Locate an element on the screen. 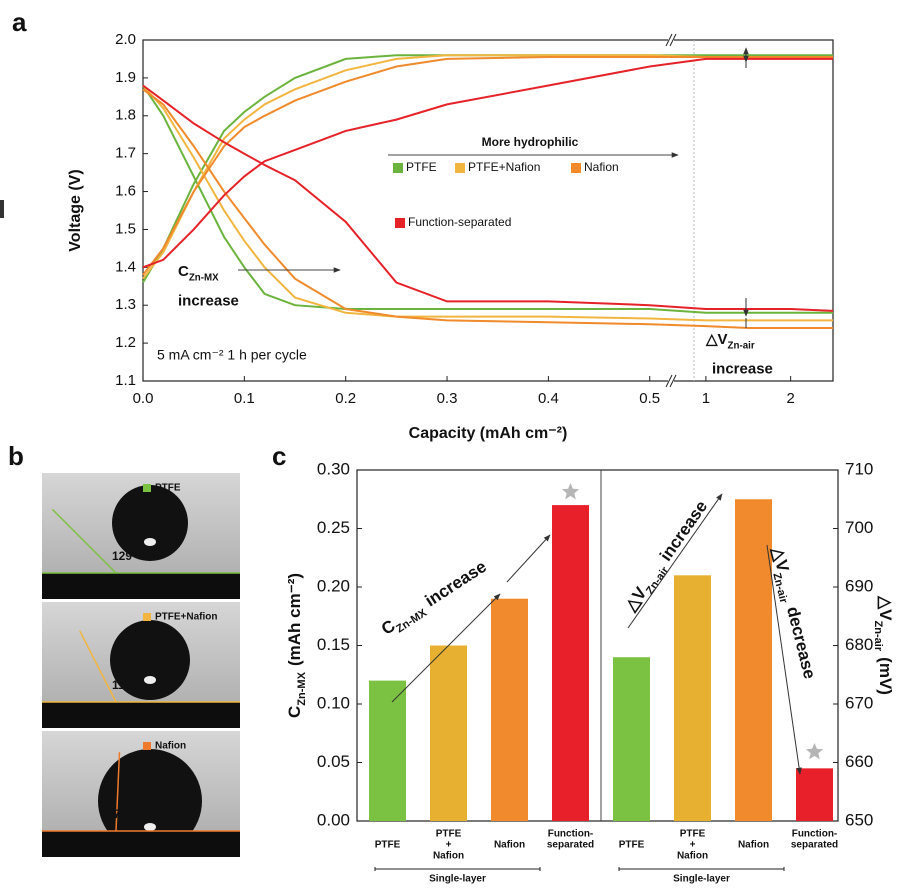 This screenshot has width=909, height=888. y-axis-title-after: (mAh cm⁻²) is located at coordinates (294, 619).